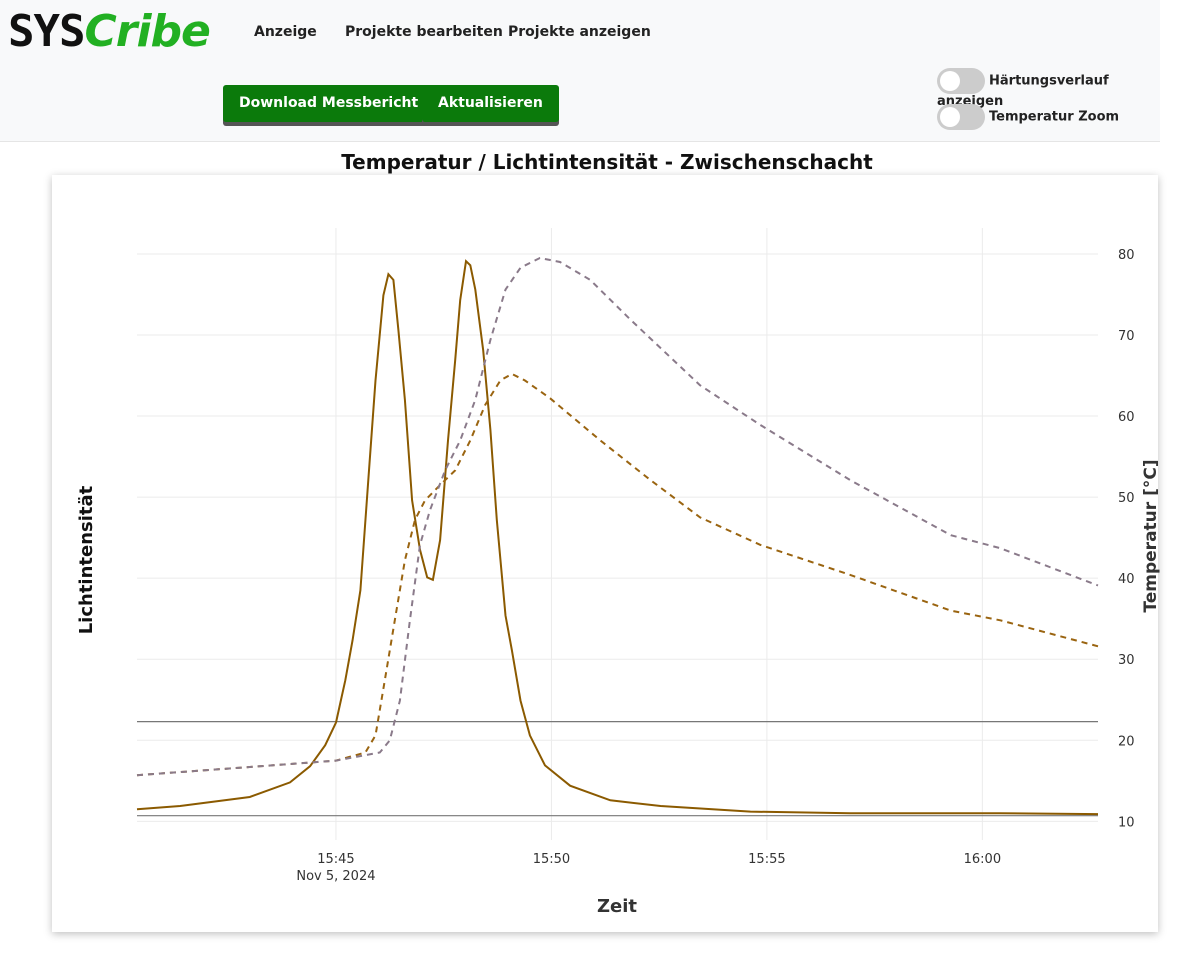 The height and width of the screenshot is (953, 1200). Describe the element at coordinates (617, 906) in the screenshot. I see `x-axis-title: Zeit` at that location.